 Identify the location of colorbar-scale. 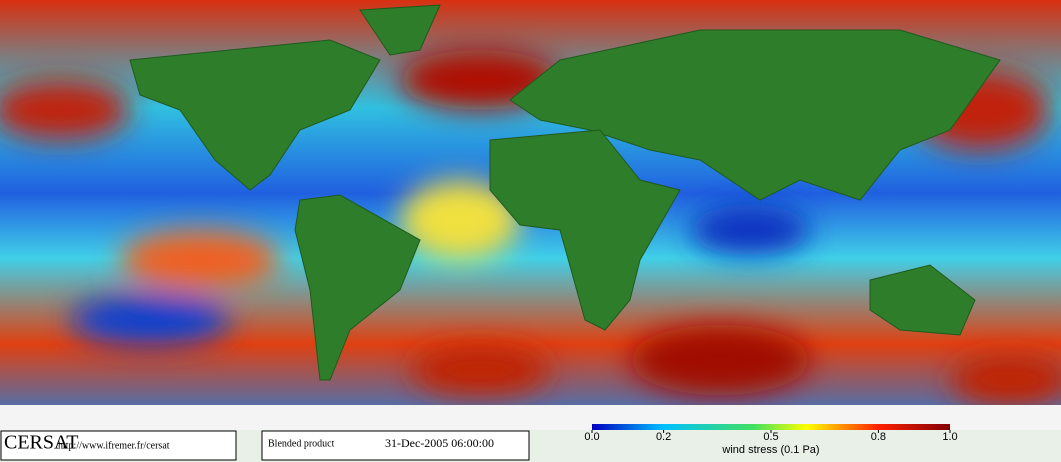
(771, 427).